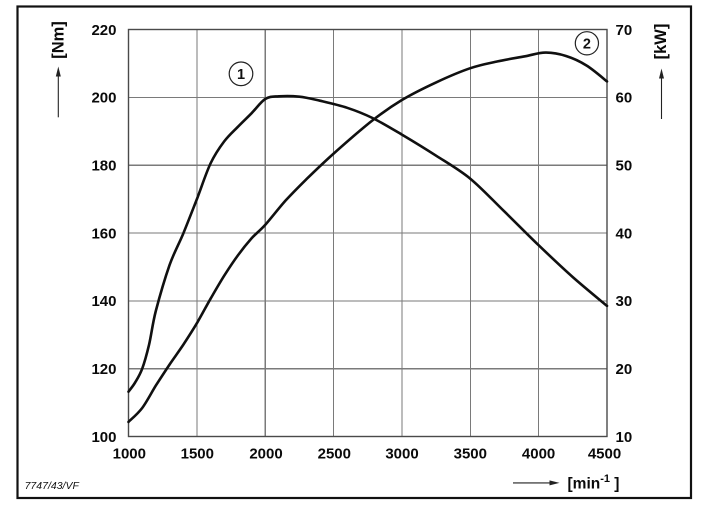 This screenshot has width=703, height=510. What do you see at coordinates (587, 45) in the screenshot?
I see `svg-text: 2` at bounding box center [587, 45].